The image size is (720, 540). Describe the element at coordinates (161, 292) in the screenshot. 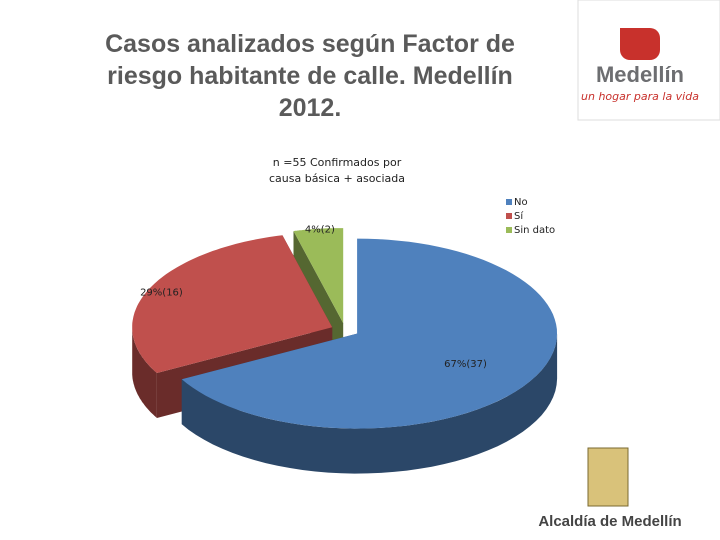

I see `data-label: 29%(16)` at that location.